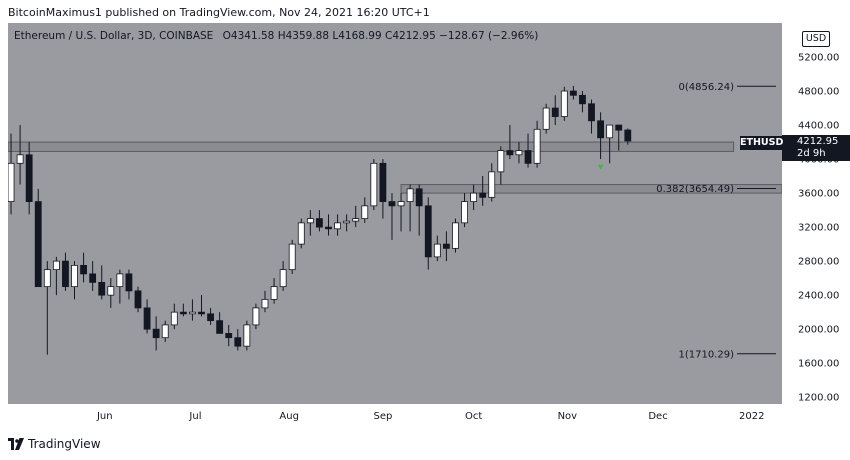 This screenshot has height=460, width=850. What do you see at coordinates (816, 148) in the screenshot?
I see `price-badge: 4212.95 2d 9h` at bounding box center [816, 148].